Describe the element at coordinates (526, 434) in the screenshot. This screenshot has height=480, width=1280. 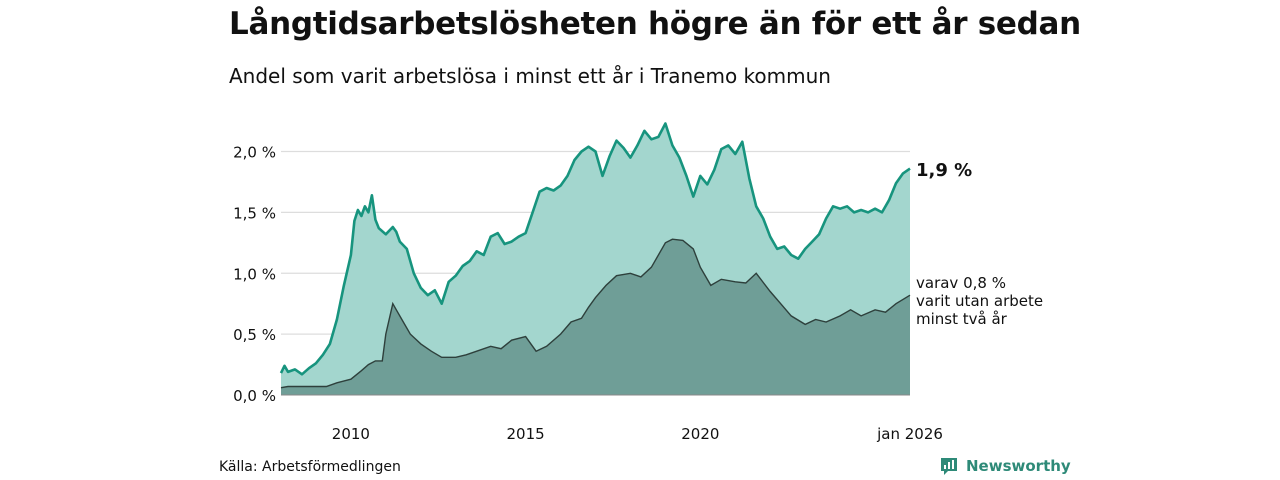
I see `x-tick-label: 2015` at that location.